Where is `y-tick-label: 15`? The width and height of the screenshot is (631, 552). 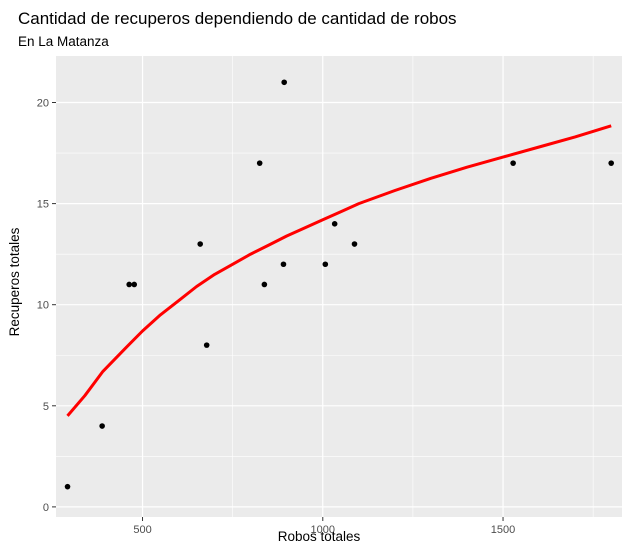 y-tick-label: 15 is located at coordinates (43, 205).